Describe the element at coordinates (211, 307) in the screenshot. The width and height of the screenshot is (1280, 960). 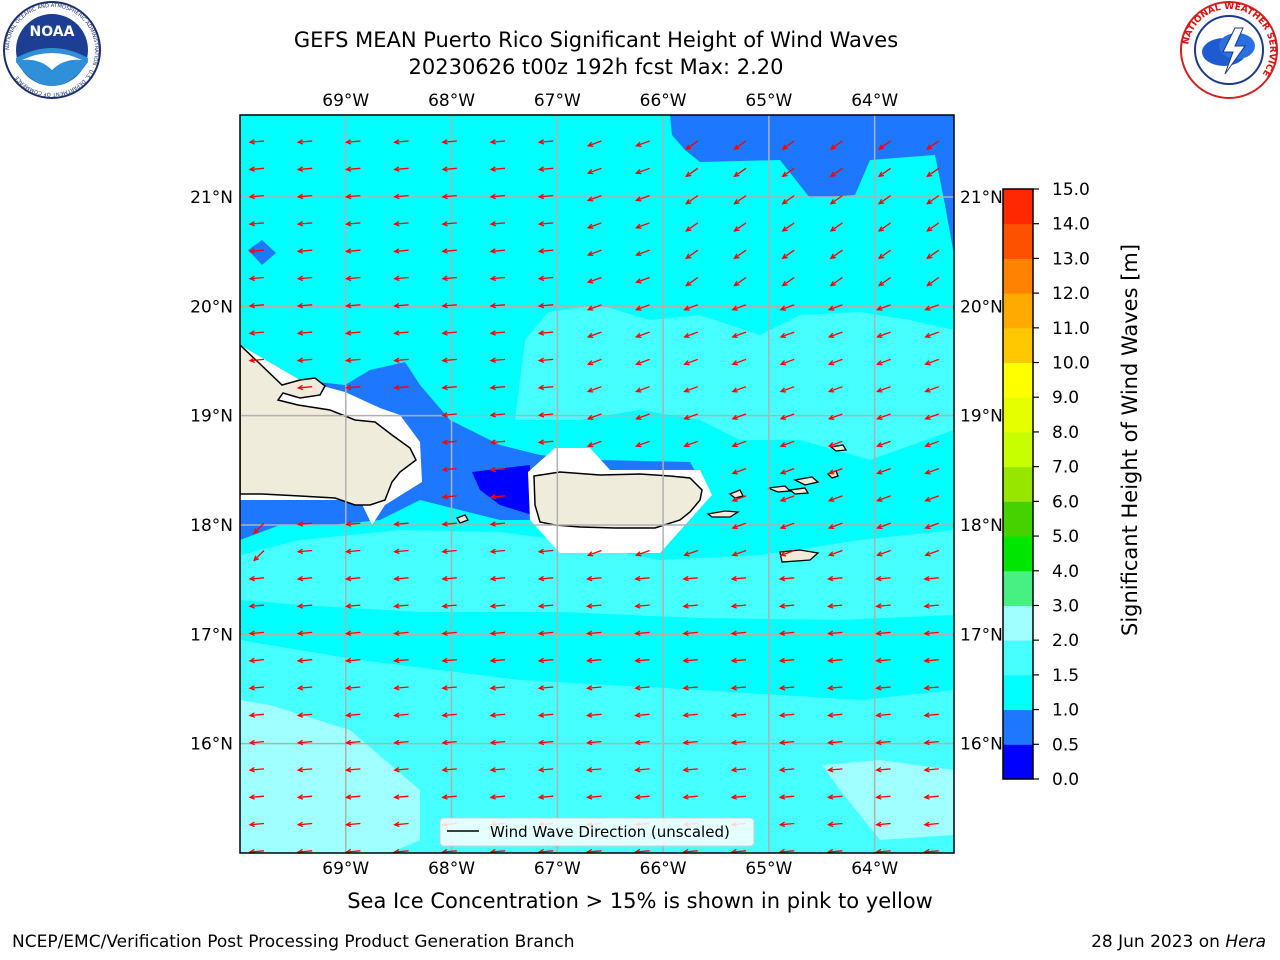
I see `lat-label: 20°N` at that location.